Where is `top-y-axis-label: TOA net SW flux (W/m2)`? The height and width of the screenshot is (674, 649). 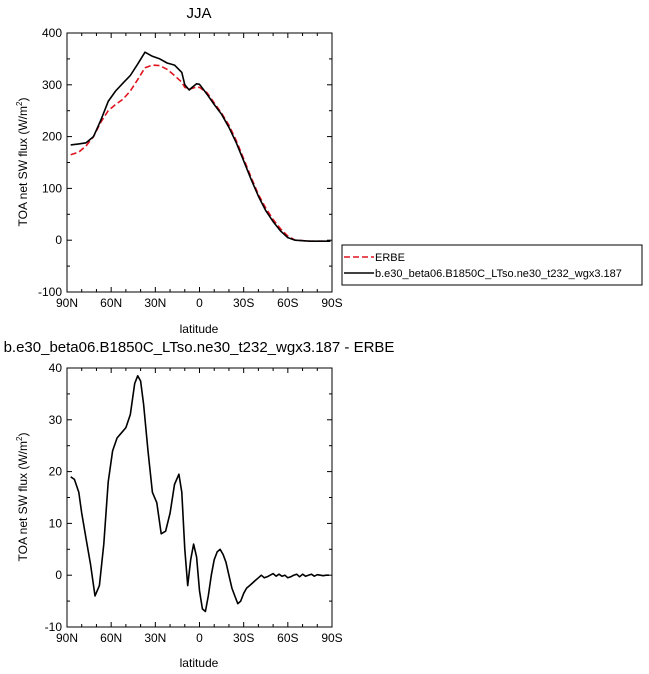
top-y-axis-label: TOA net SW flux (W/m2) is located at coordinates (22, 162).